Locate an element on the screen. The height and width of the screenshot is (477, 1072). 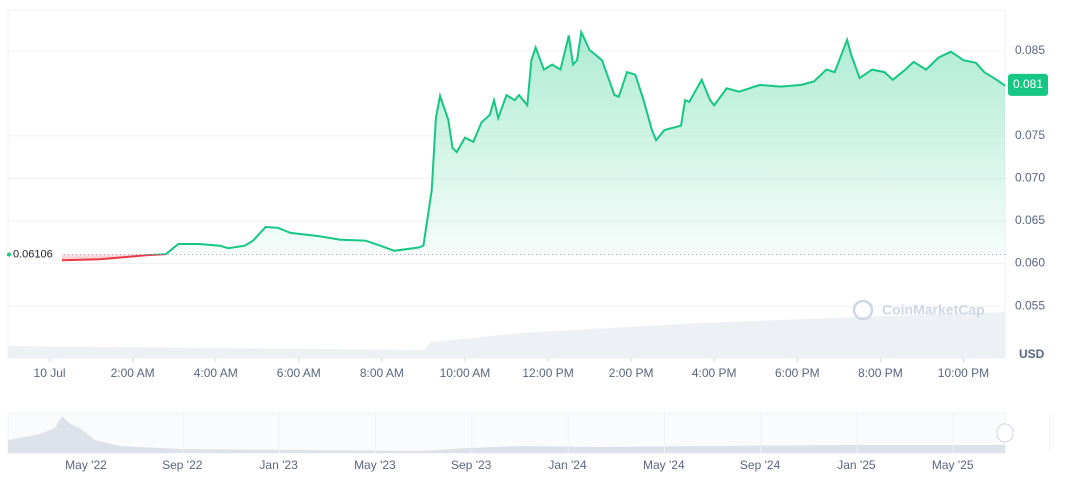
navigator-label: Jan '24 is located at coordinates (567, 465).